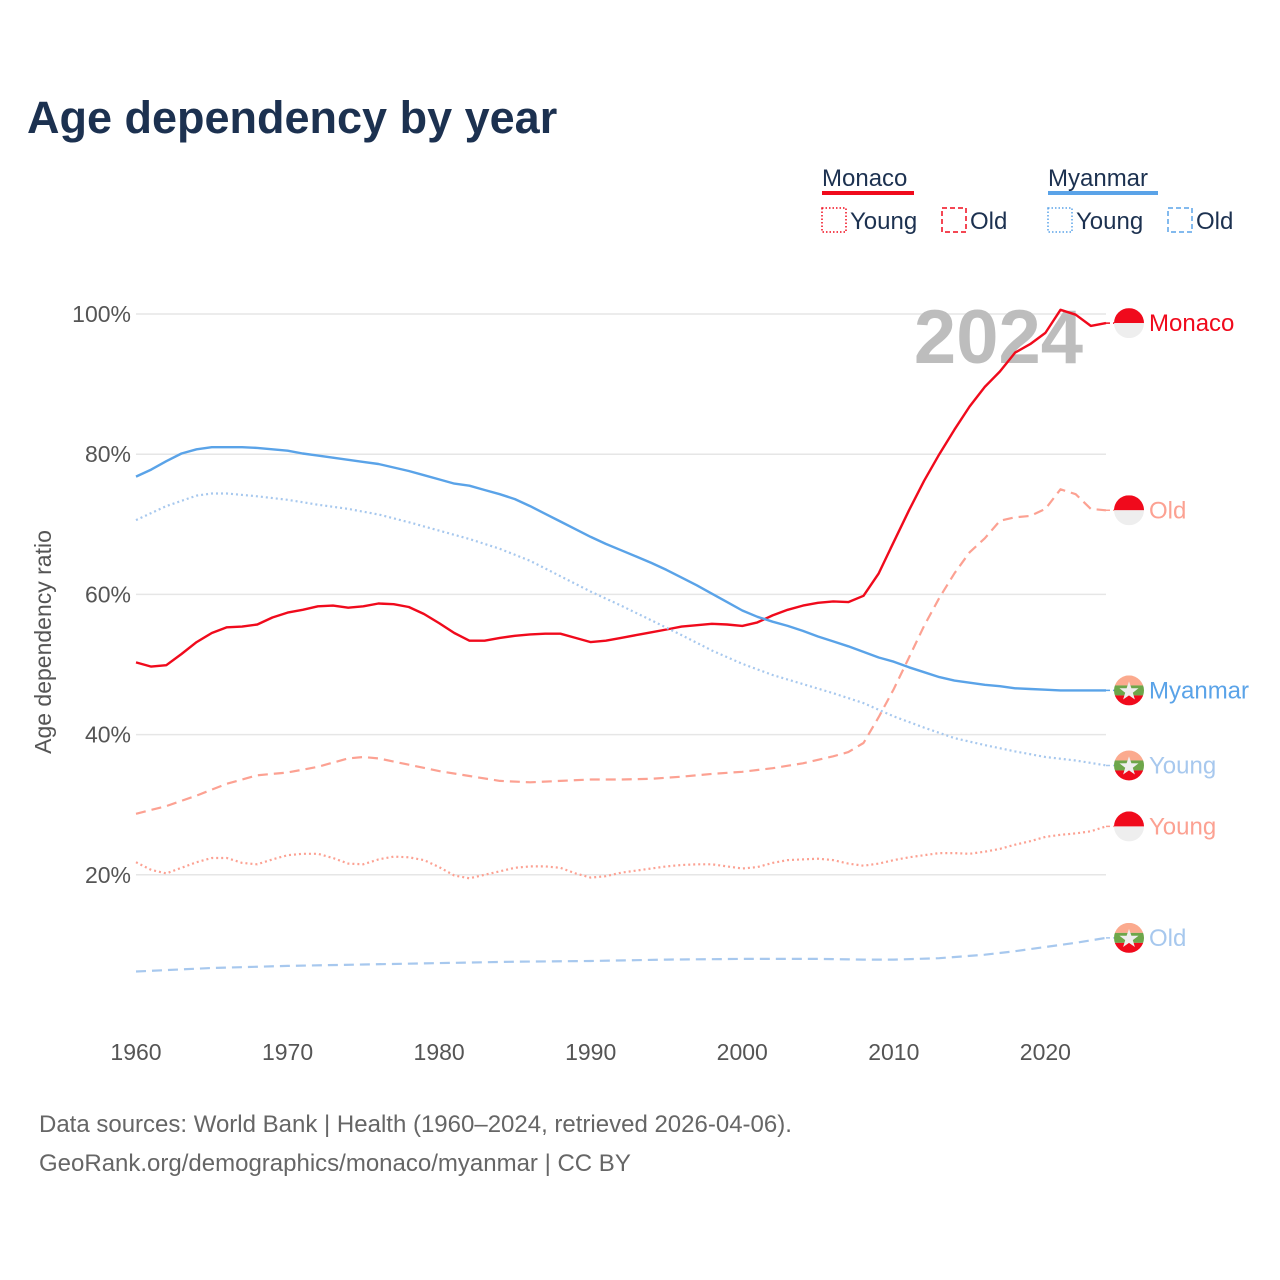 The width and height of the screenshot is (1280, 1280). I want to click on chart-title: Age dependency by year, so click(292, 117).